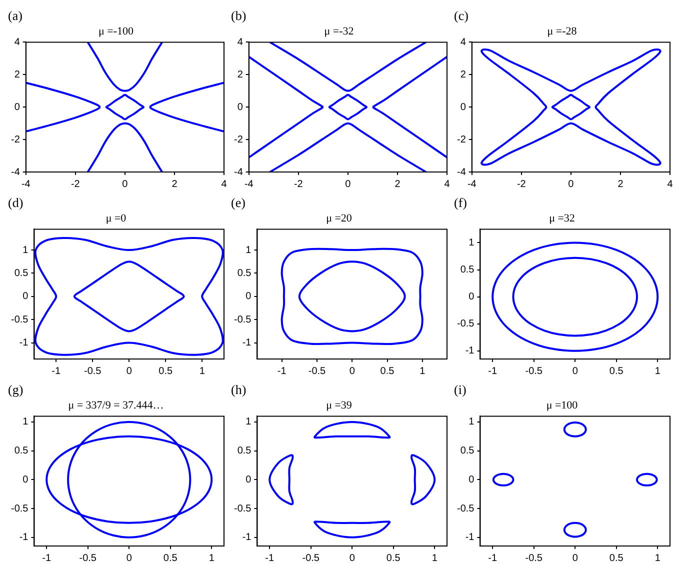 This screenshot has width=683, height=577. Describe the element at coordinates (562, 31) in the screenshot. I see `chart-title: μ =-28` at that location.